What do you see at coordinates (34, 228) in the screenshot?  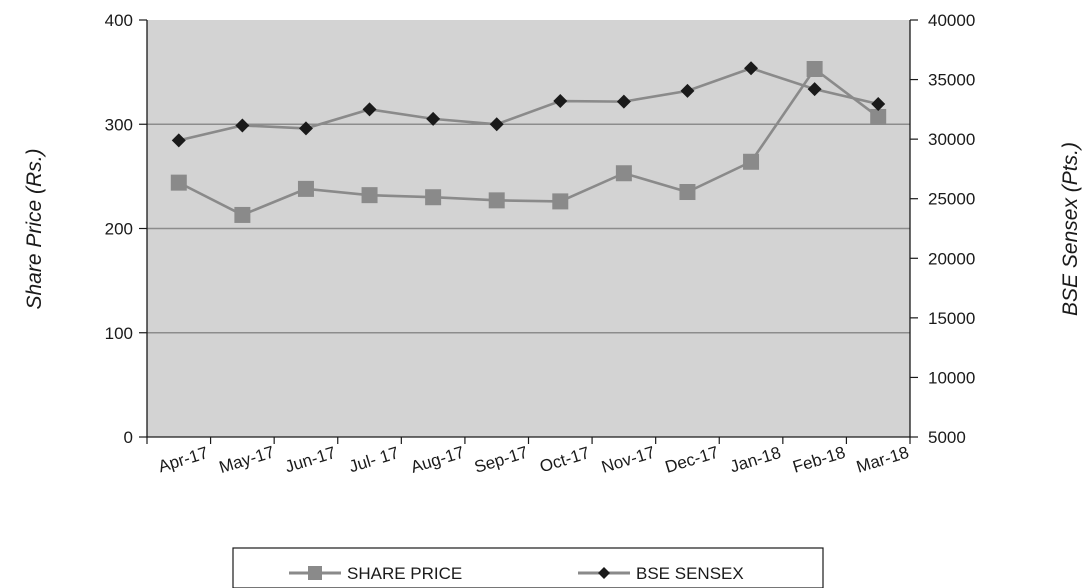 I see `left-axis-title: Share Price (Rs.)` at bounding box center [34, 228].